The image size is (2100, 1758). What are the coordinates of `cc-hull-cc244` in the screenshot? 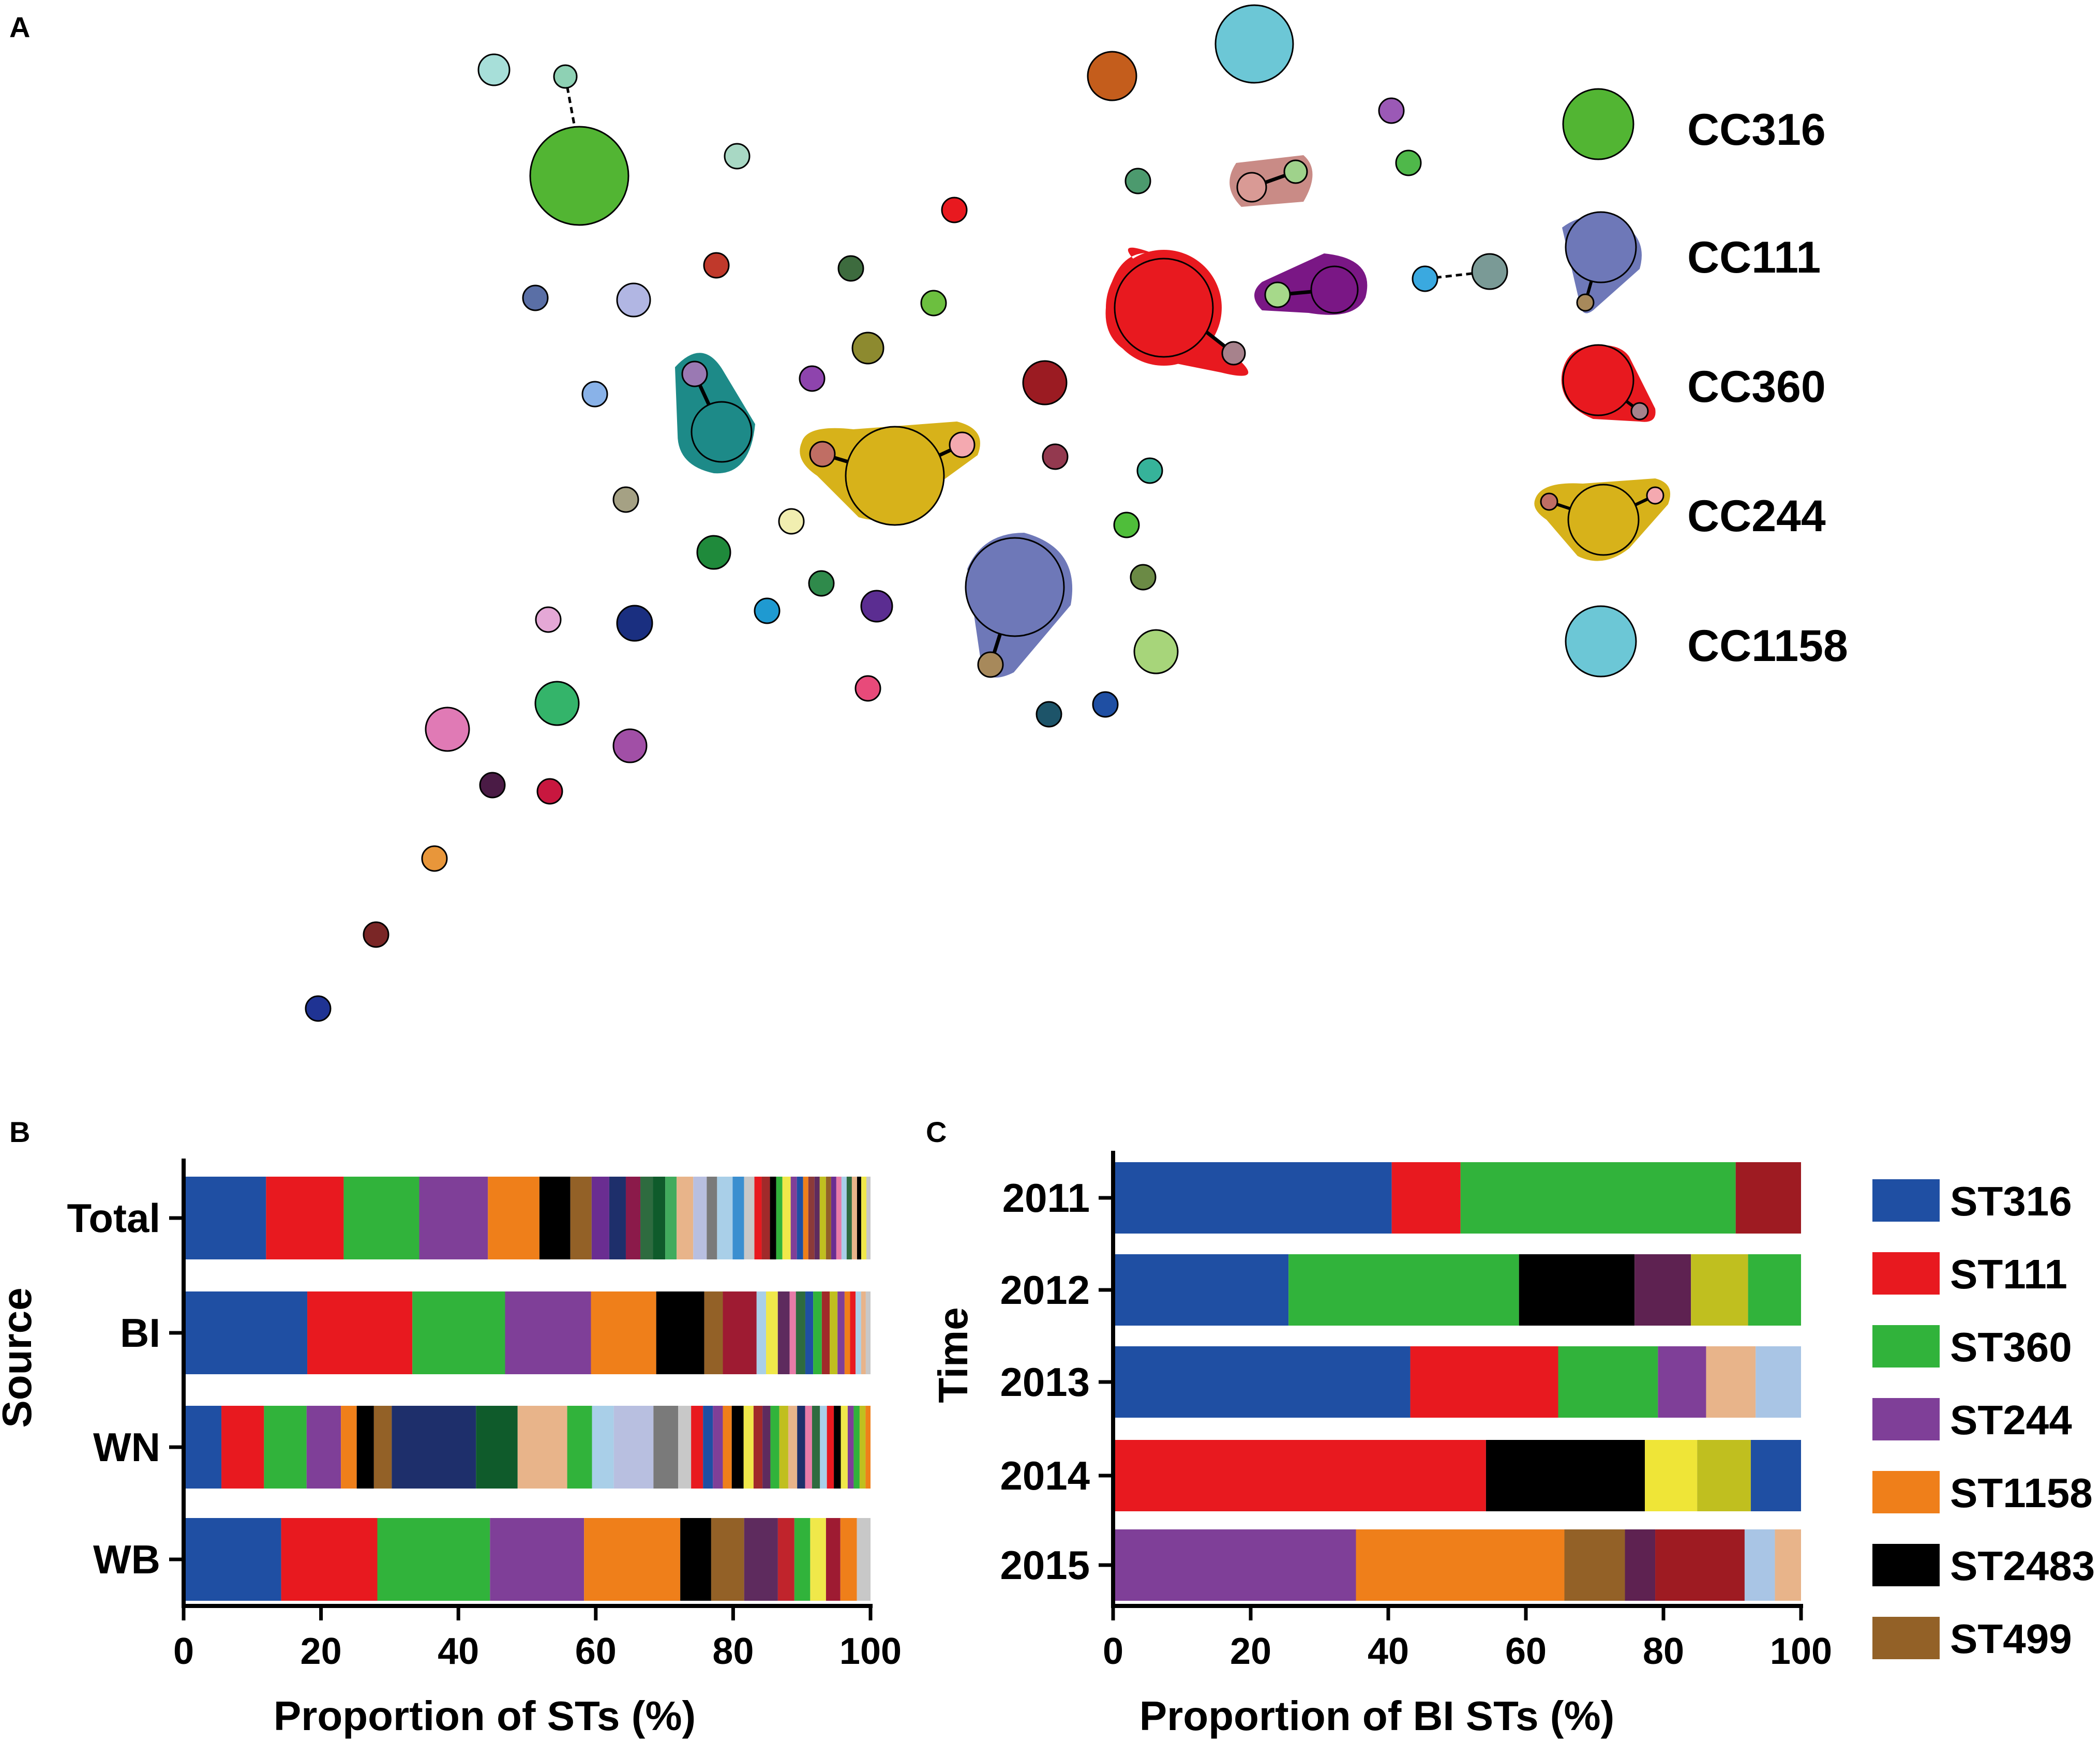 It's located at (890, 474).